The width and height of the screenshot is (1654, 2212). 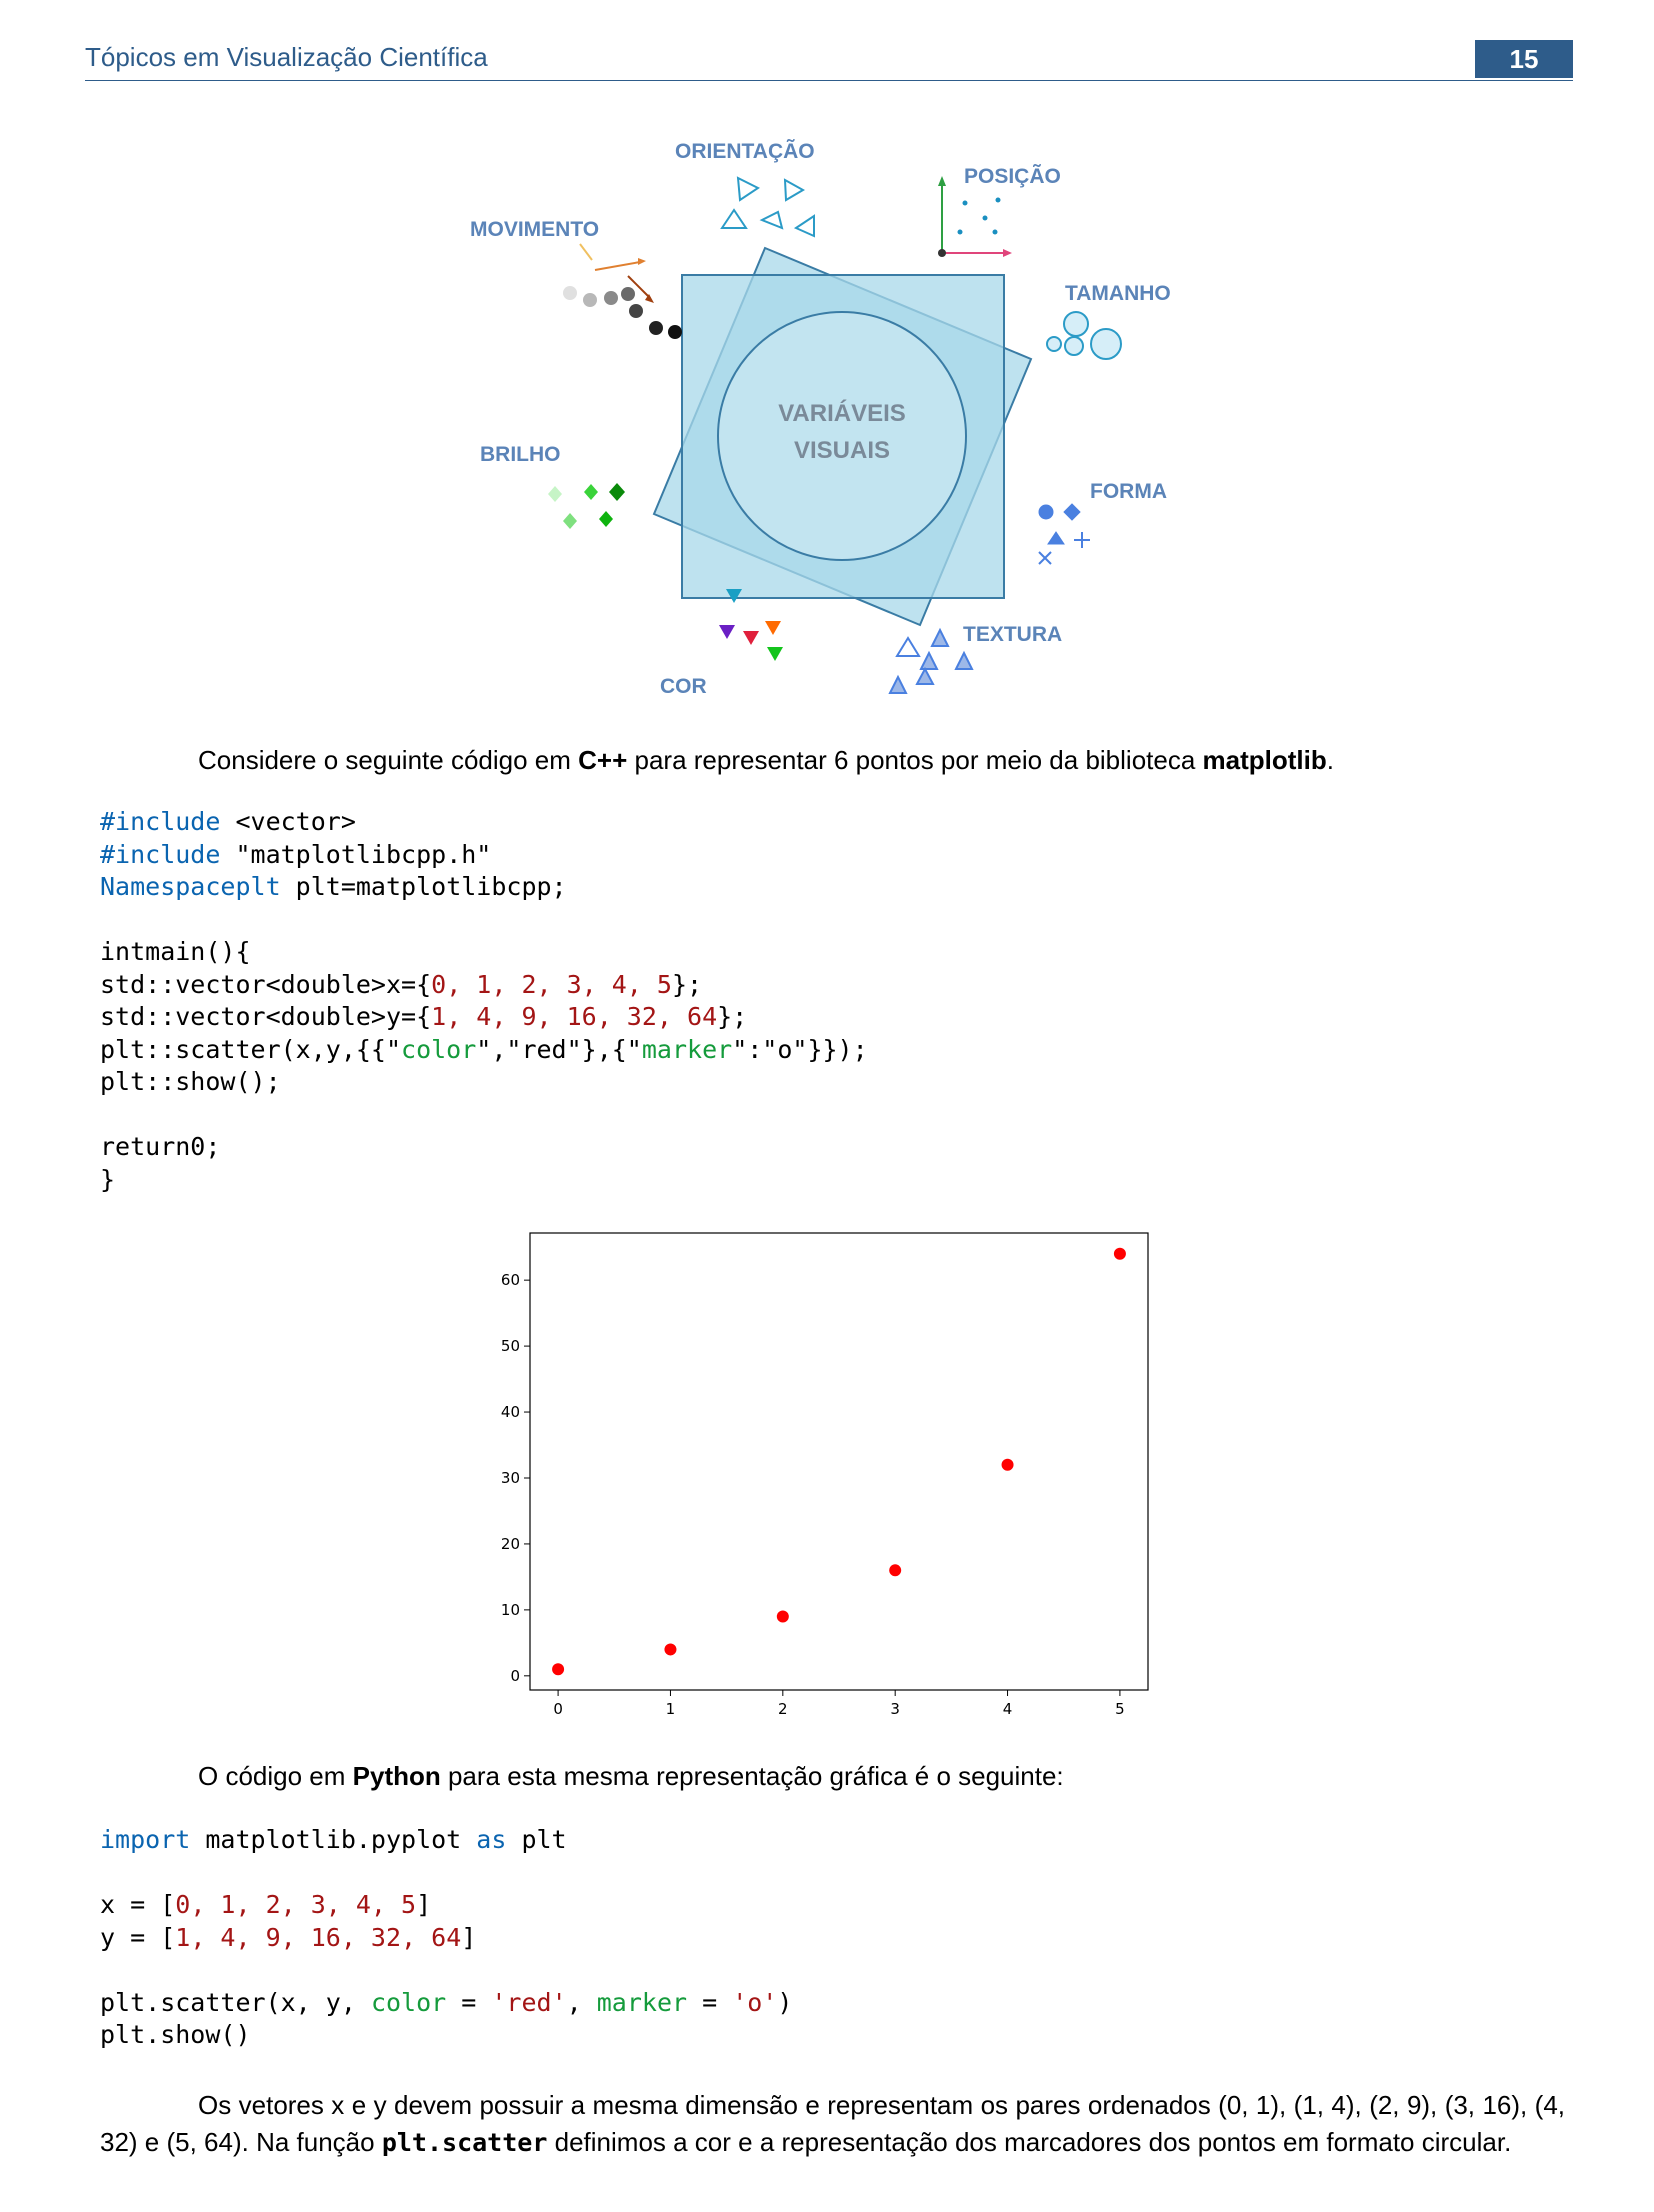 I want to click on position-icon, so click(x=975, y=216).